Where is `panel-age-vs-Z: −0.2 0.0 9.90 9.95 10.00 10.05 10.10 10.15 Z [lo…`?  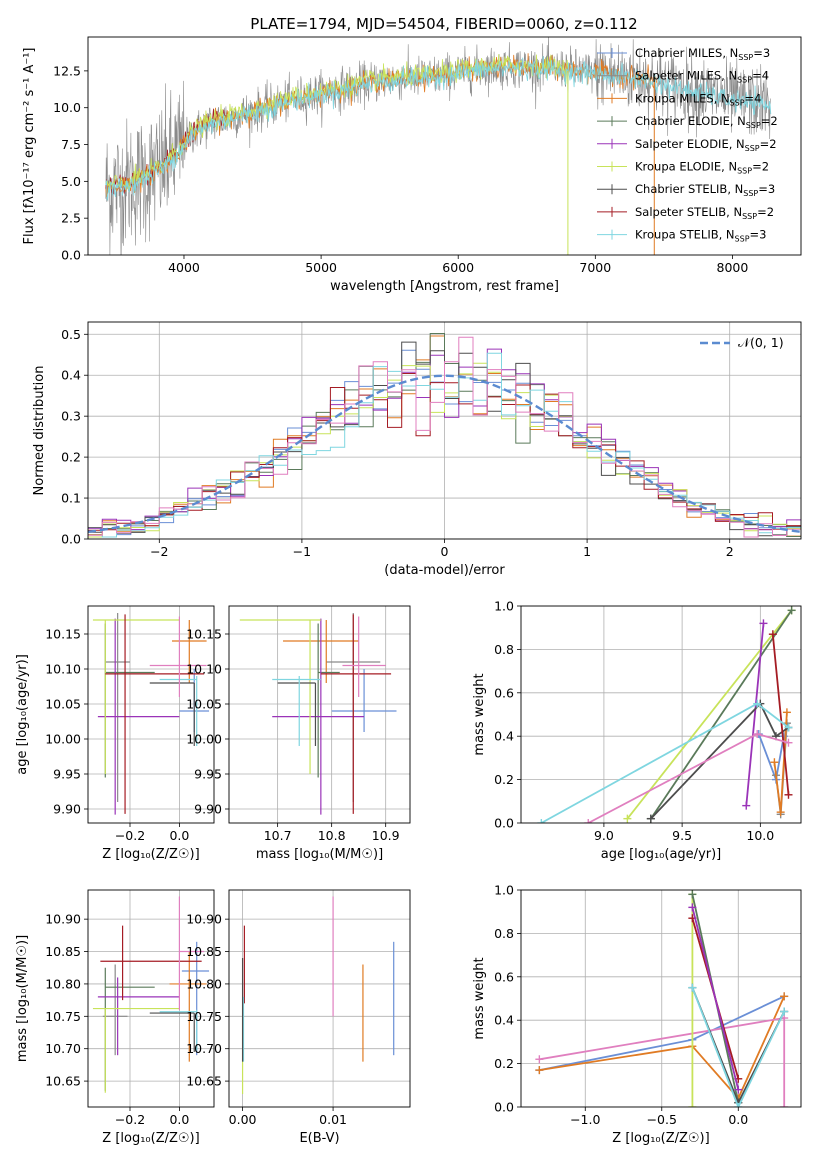
panel-age-vs-Z: −0.2 0.0 9.90 9.95 10.00 10.05 10.10 10.15 Z [lo… is located at coordinates (115, 733).